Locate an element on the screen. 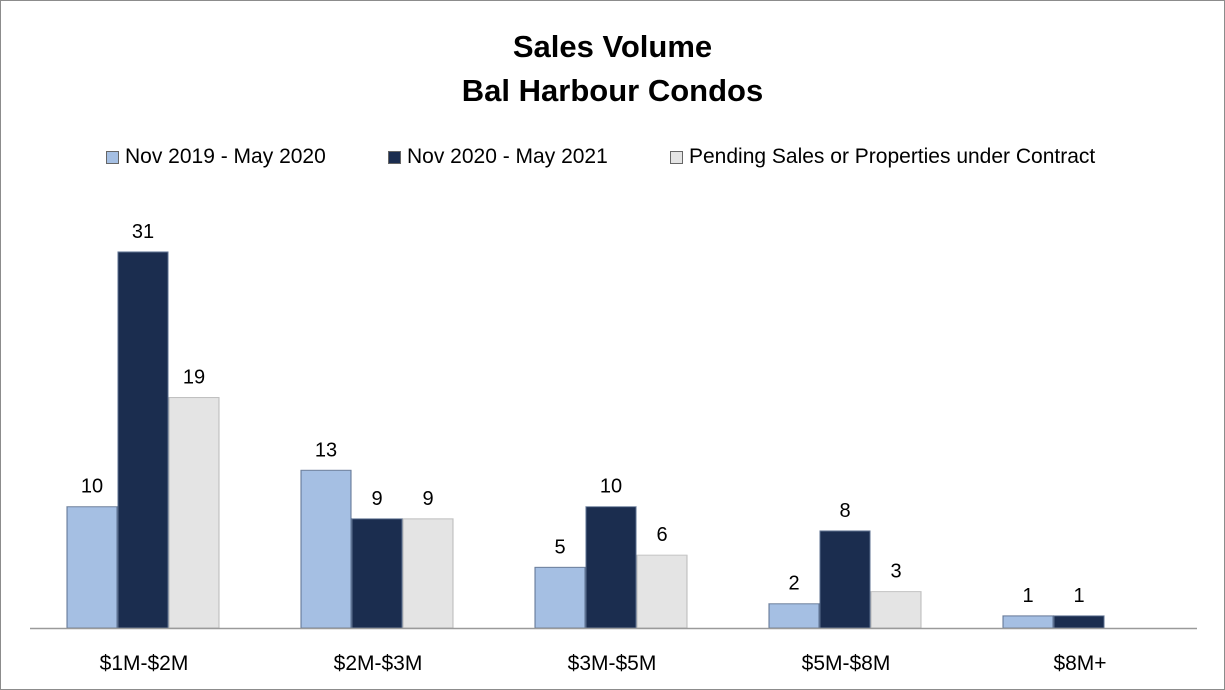  legend-item-series-2: Nov 2020 - May 2021 is located at coordinates (498, 157).